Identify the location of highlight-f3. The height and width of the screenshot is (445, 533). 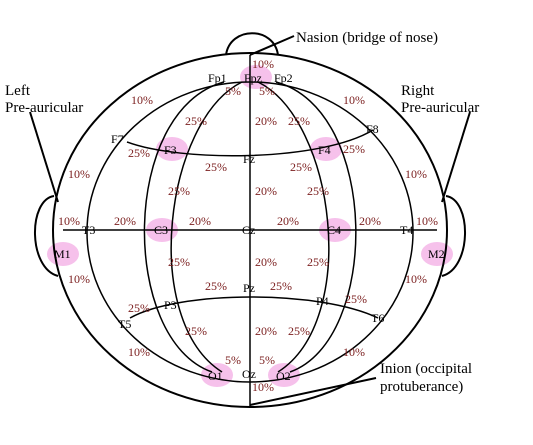
(172, 149).